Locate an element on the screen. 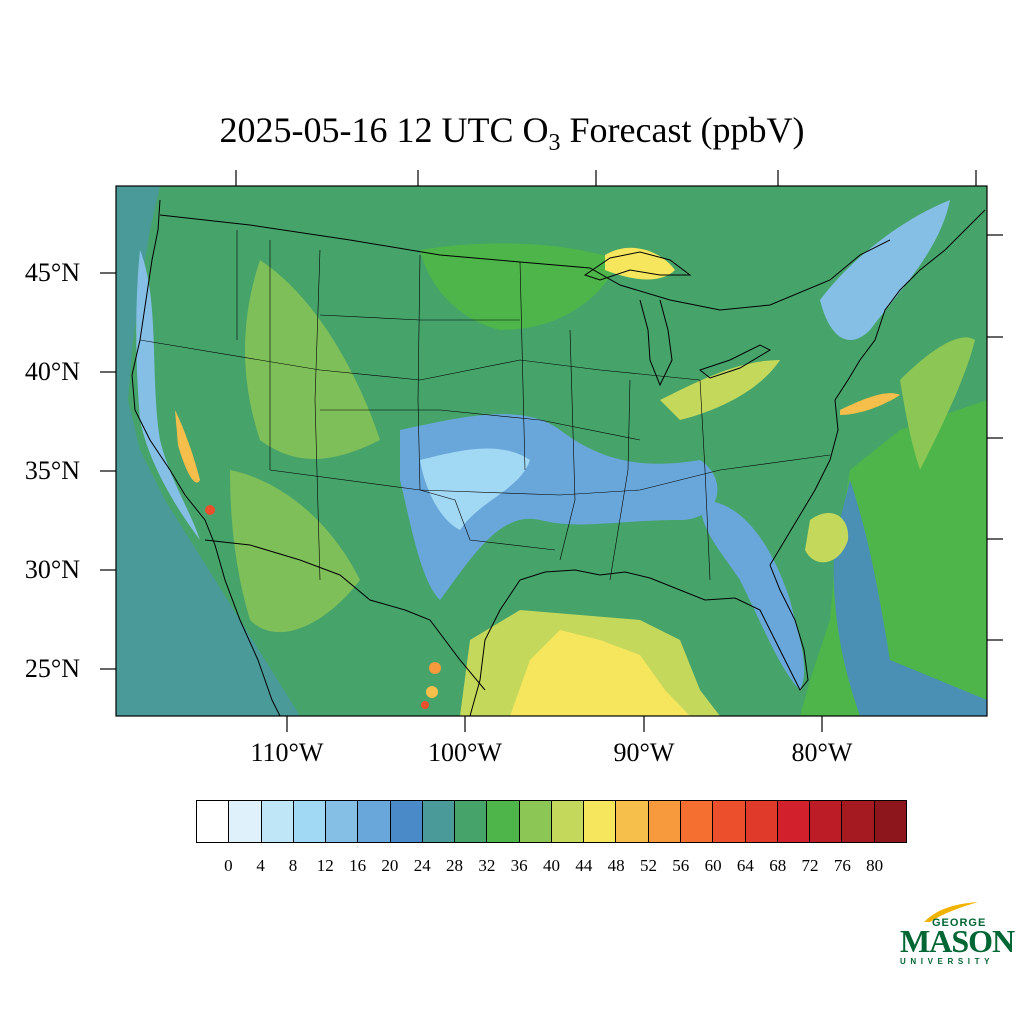  logo-swoosh-icon is located at coordinates (951, 912).